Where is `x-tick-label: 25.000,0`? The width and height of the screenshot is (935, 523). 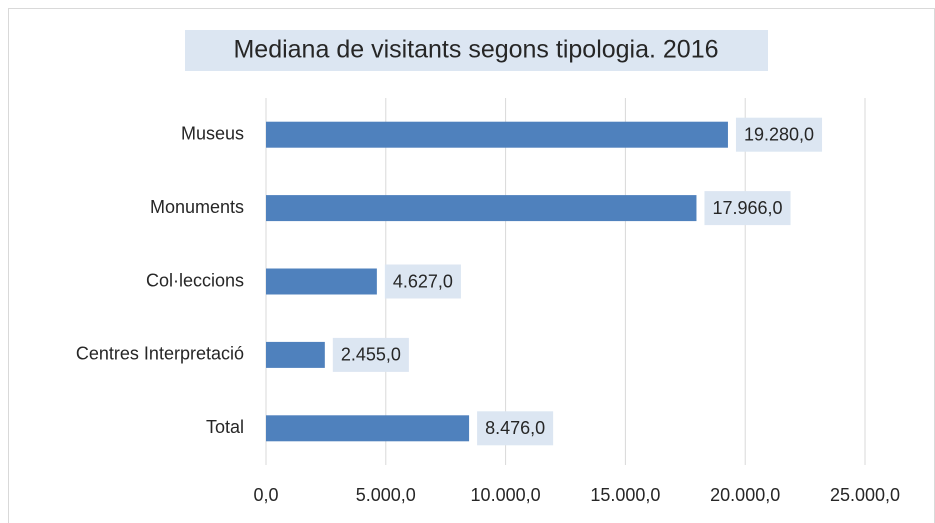
x-tick-label: 25.000,0 is located at coordinates (865, 495).